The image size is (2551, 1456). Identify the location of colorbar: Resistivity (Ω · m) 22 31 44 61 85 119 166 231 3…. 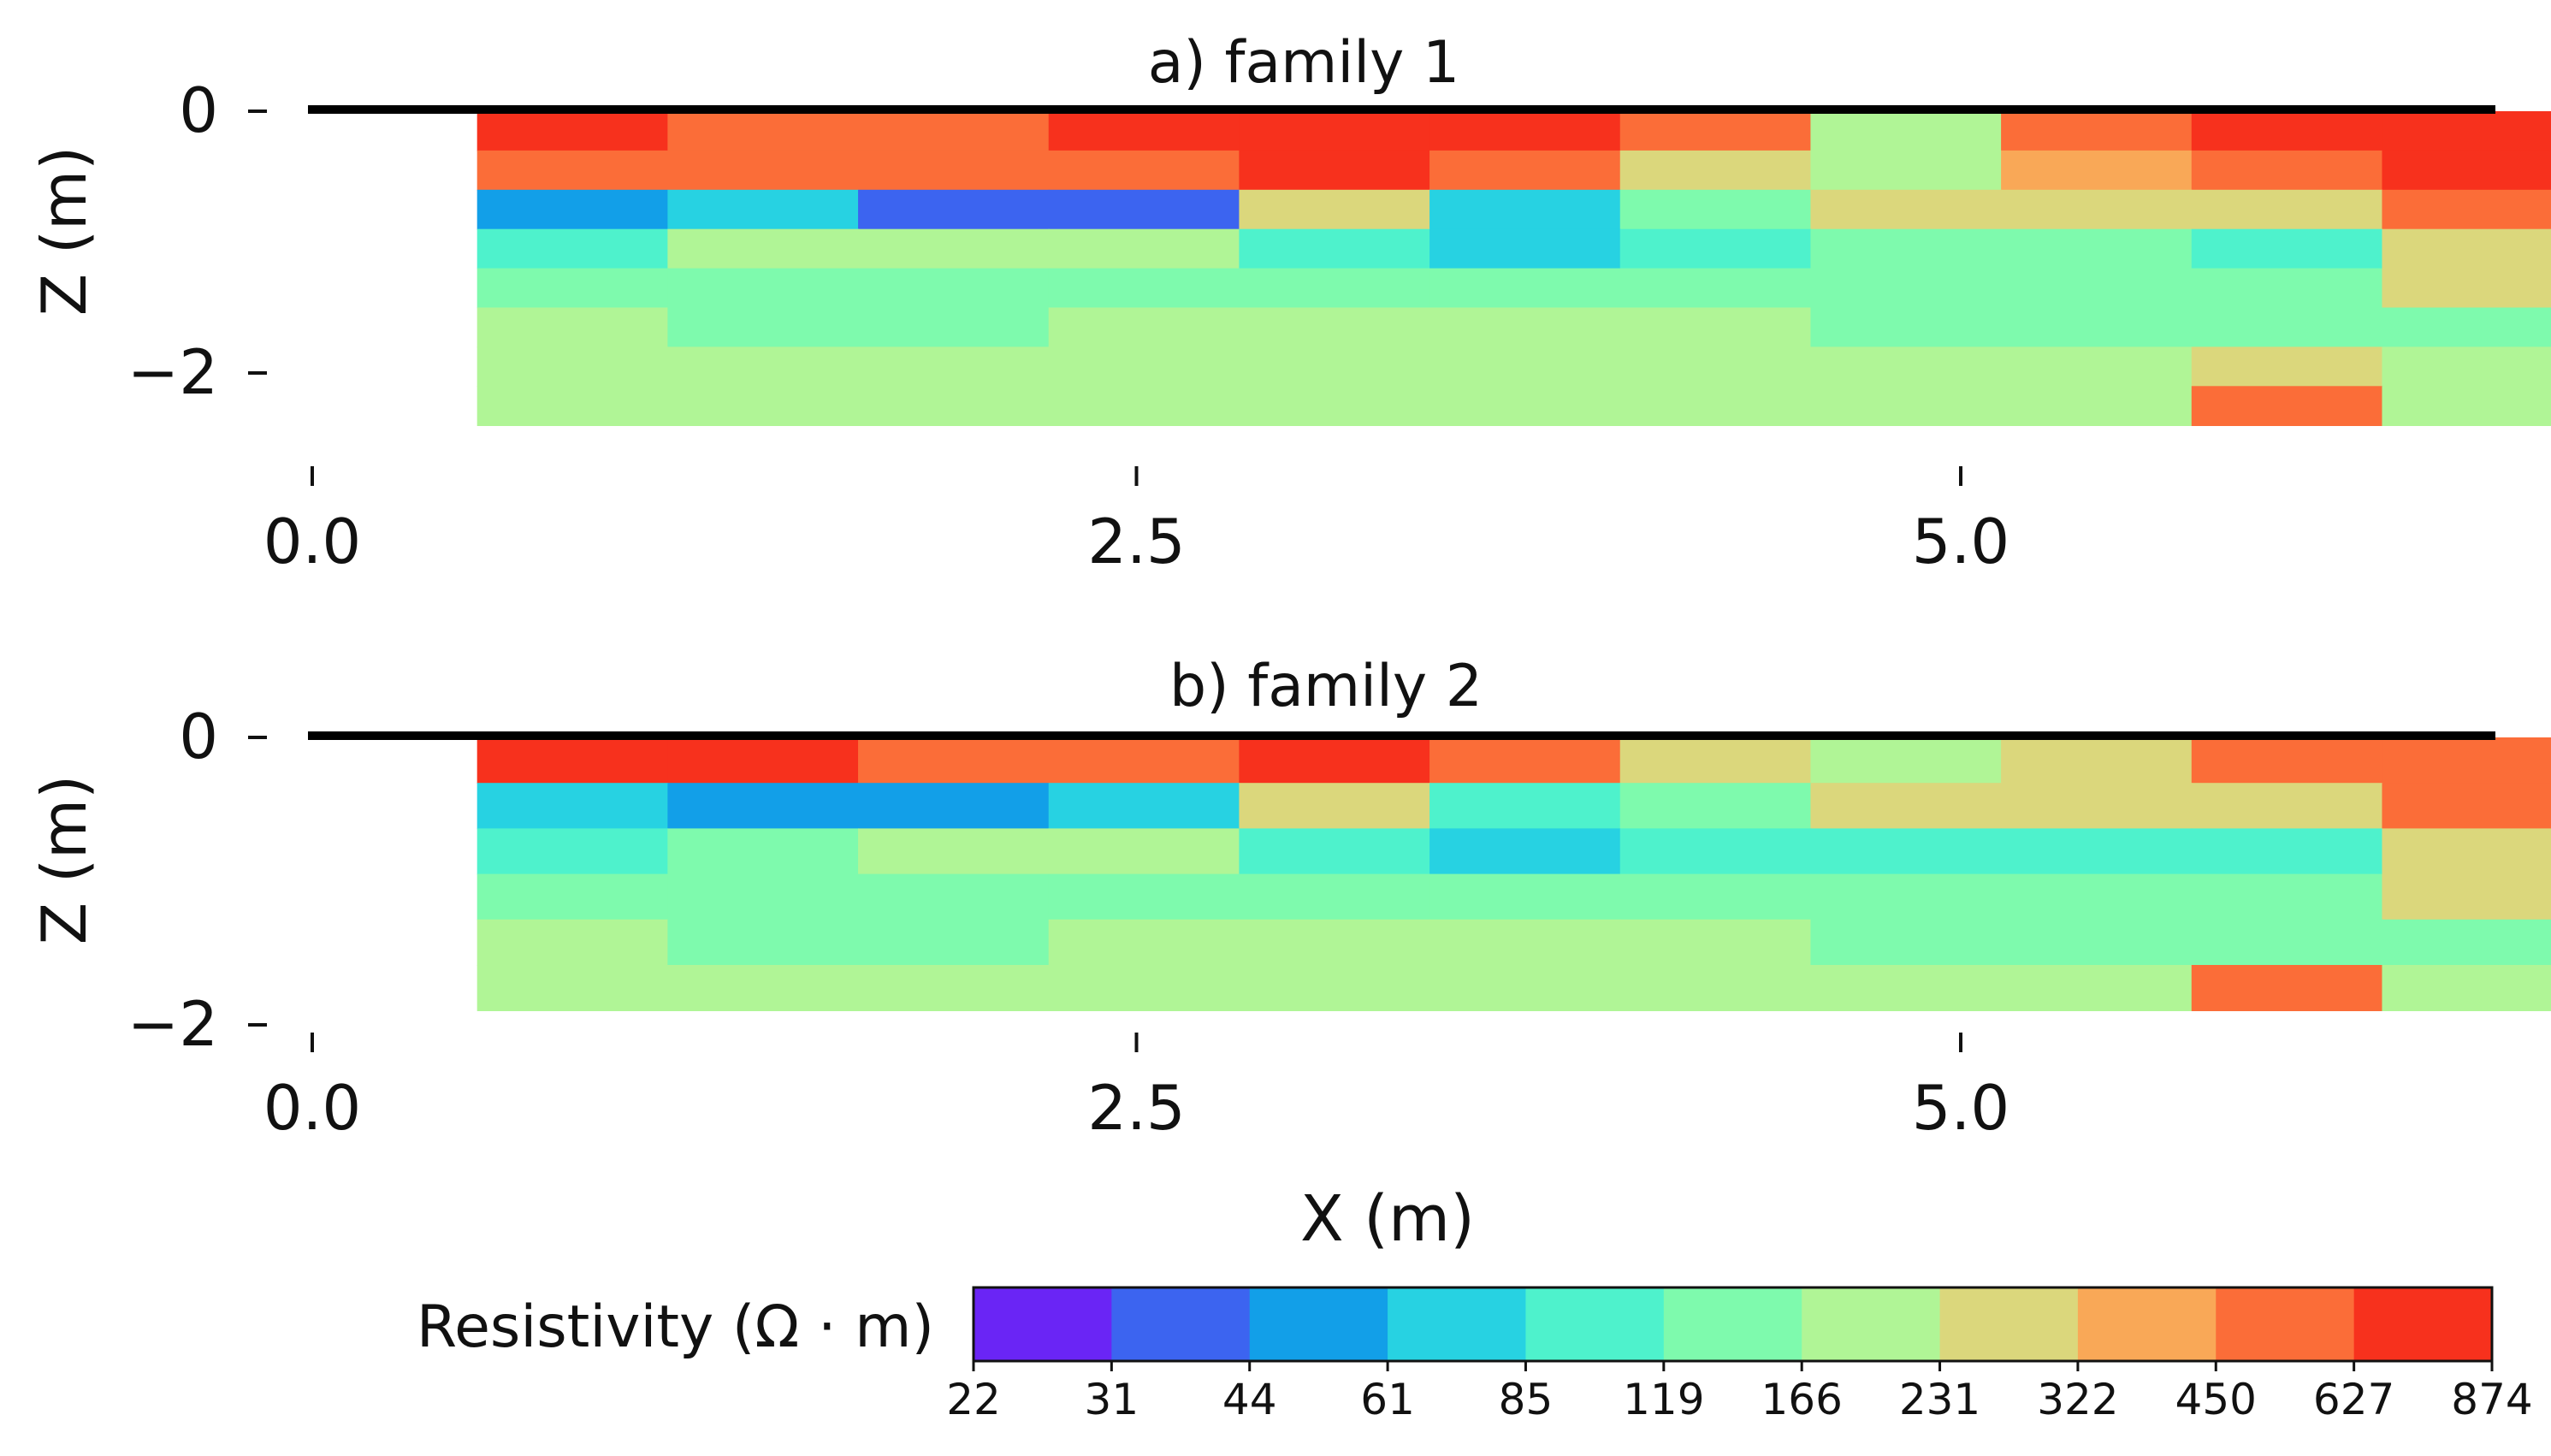
(1475, 1355).